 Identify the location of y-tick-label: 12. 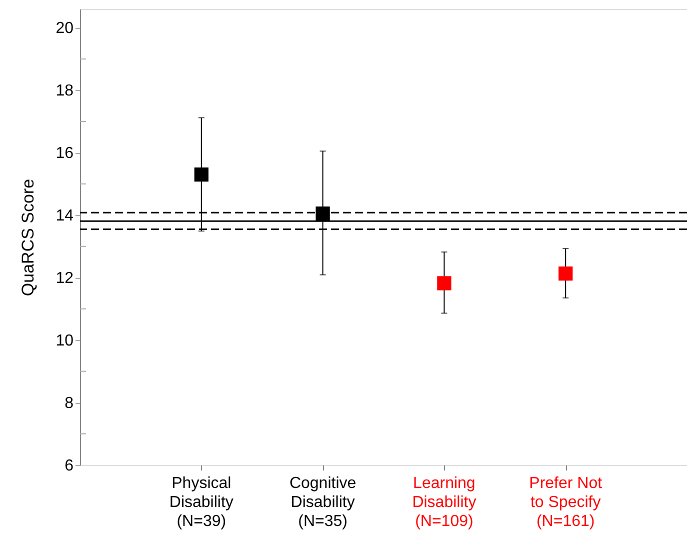
(65, 279).